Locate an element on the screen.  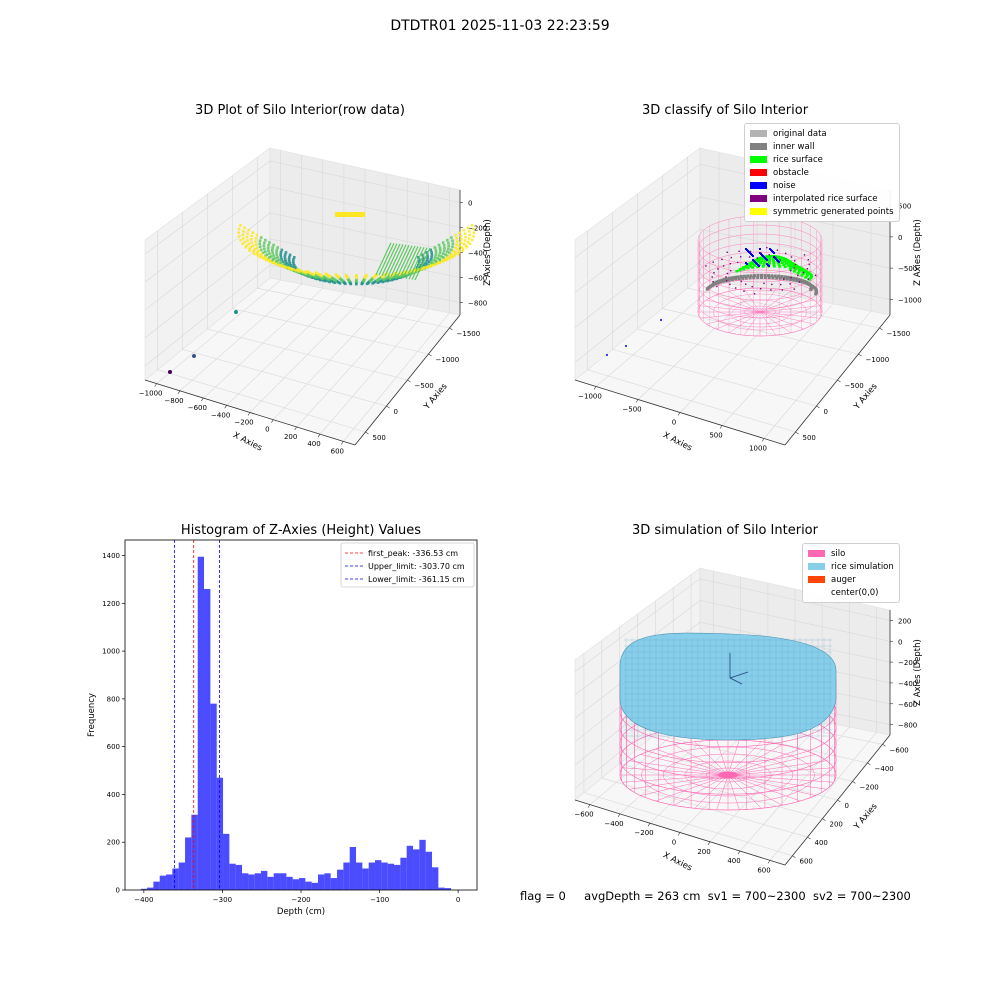
y-tick is located at coordinates (884, 745).